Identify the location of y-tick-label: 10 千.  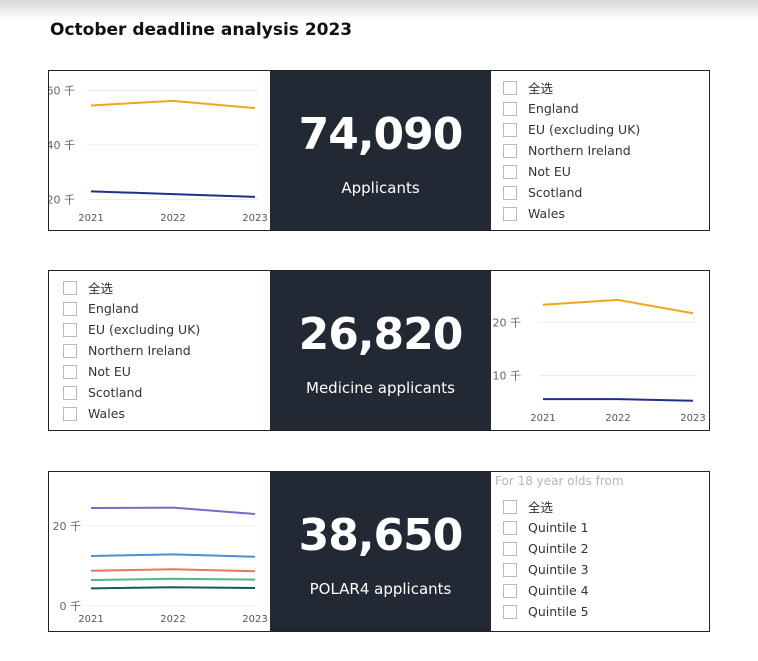
(507, 376).